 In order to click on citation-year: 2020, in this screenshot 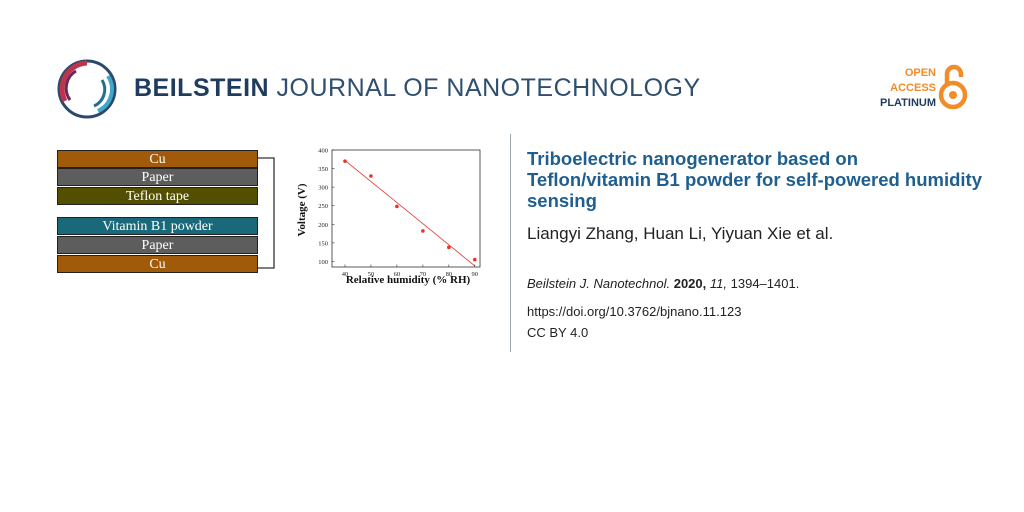, I will do `click(690, 283)`.